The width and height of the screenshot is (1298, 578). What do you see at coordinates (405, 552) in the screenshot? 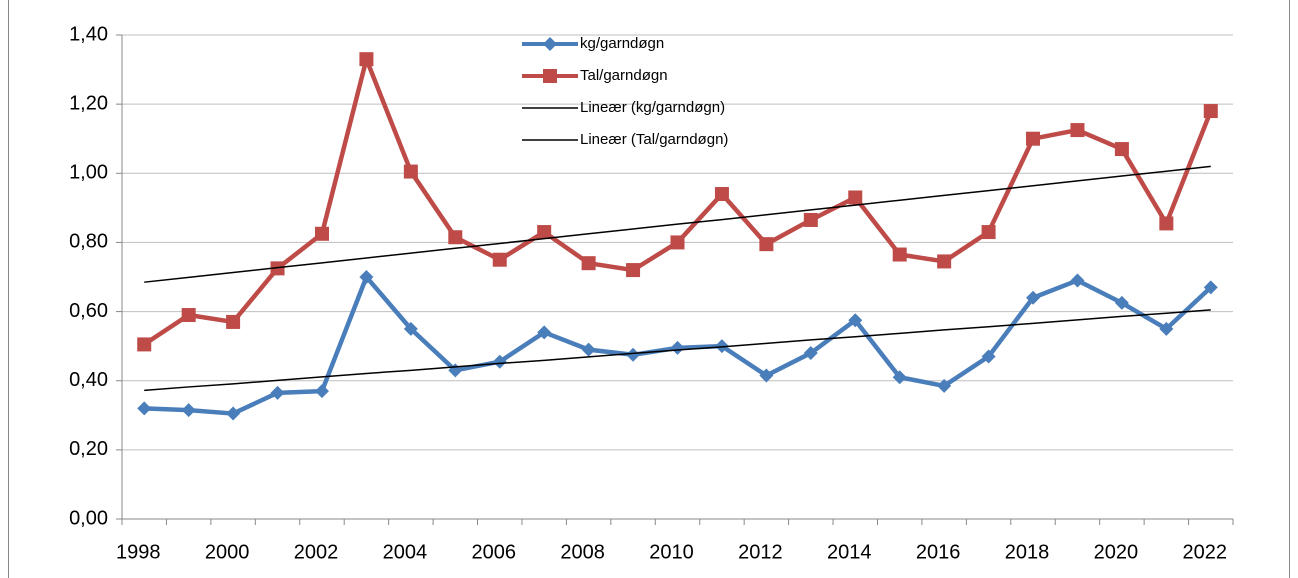
I see `x-tick-label: 2004` at bounding box center [405, 552].